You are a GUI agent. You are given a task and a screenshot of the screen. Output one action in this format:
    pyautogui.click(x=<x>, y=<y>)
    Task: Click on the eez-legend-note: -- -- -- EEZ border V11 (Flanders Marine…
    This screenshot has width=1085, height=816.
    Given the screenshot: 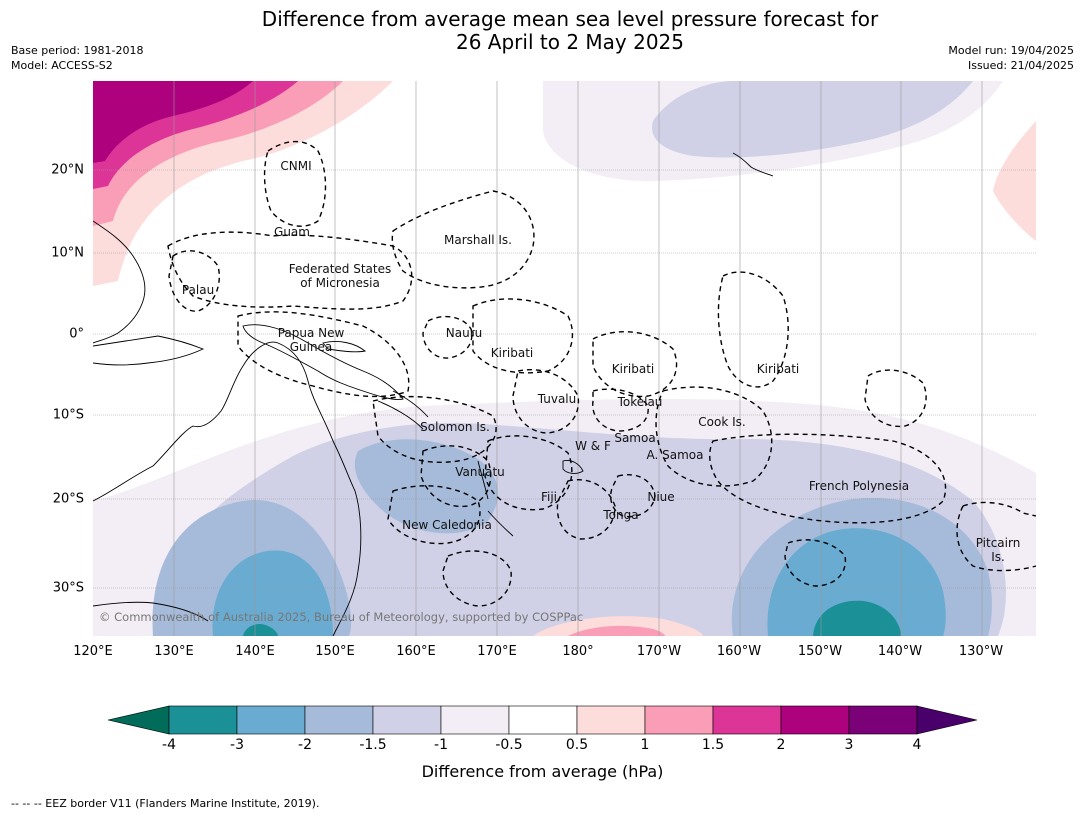 What is the action you would take?
    pyautogui.click(x=165, y=803)
    